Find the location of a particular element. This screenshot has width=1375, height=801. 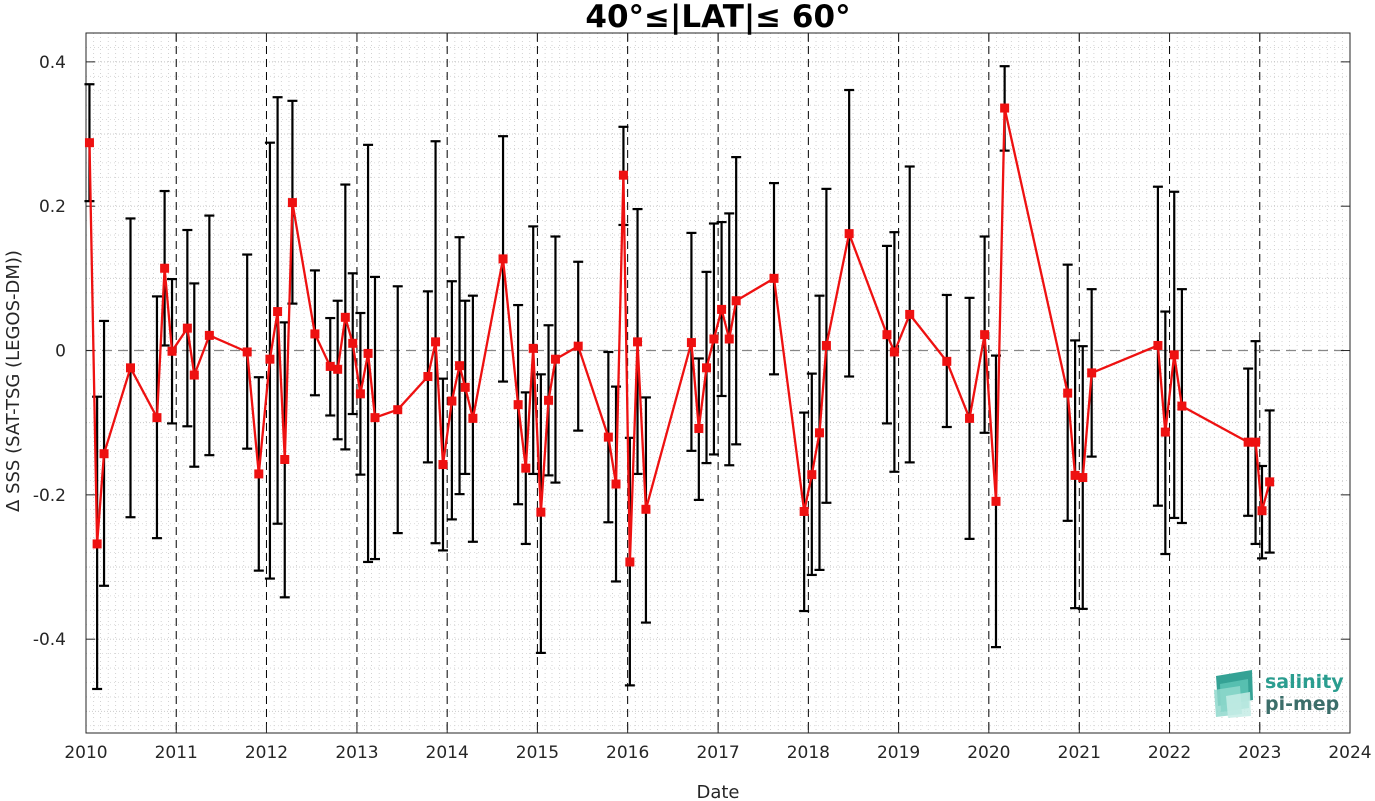

x-tick-label: 2016 is located at coordinates (627, 753).